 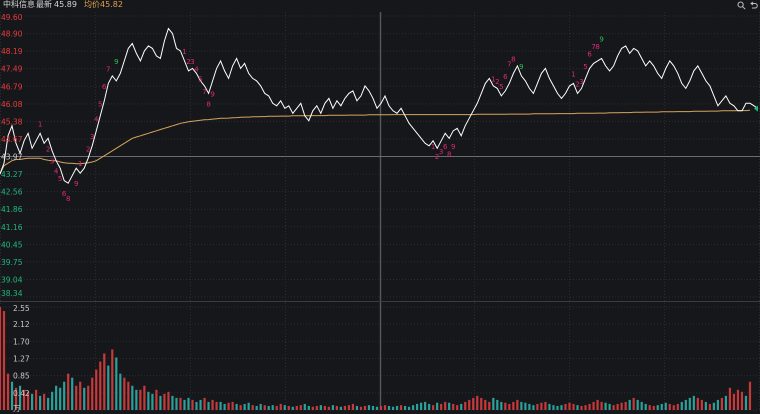 I want to click on price-tick-label: 48.90, so click(x=12, y=34).